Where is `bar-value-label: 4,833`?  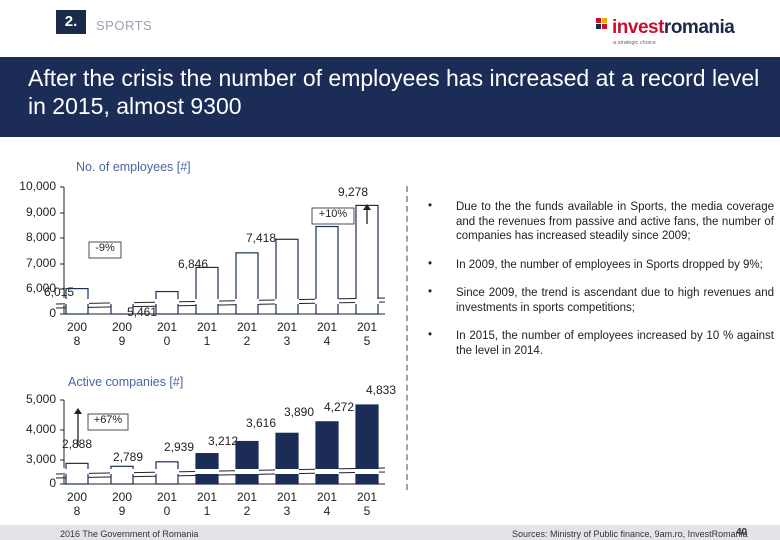 bar-value-label: 4,833 is located at coordinates (381, 390).